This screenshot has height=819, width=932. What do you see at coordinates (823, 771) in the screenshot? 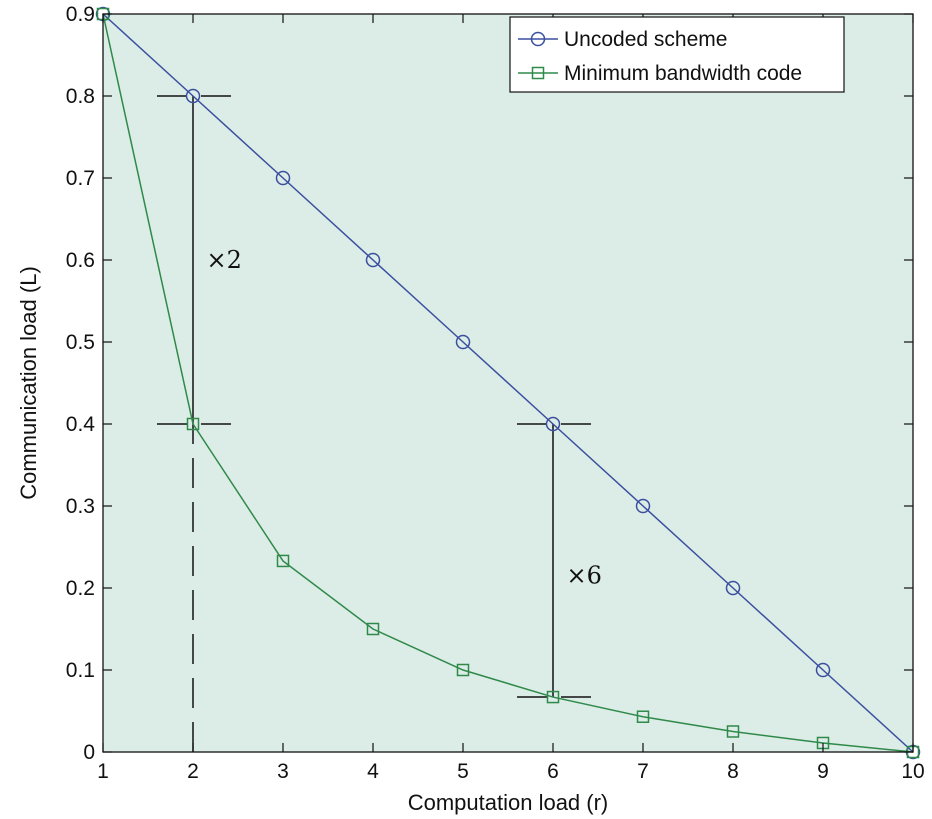
I see `x-tick-label: 9` at bounding box center [823, 771].